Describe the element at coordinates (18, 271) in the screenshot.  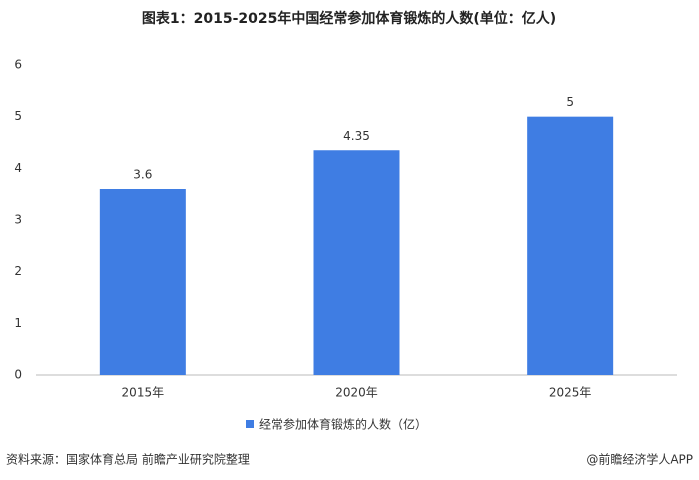
I see `y-tick-label: 2` at that location.